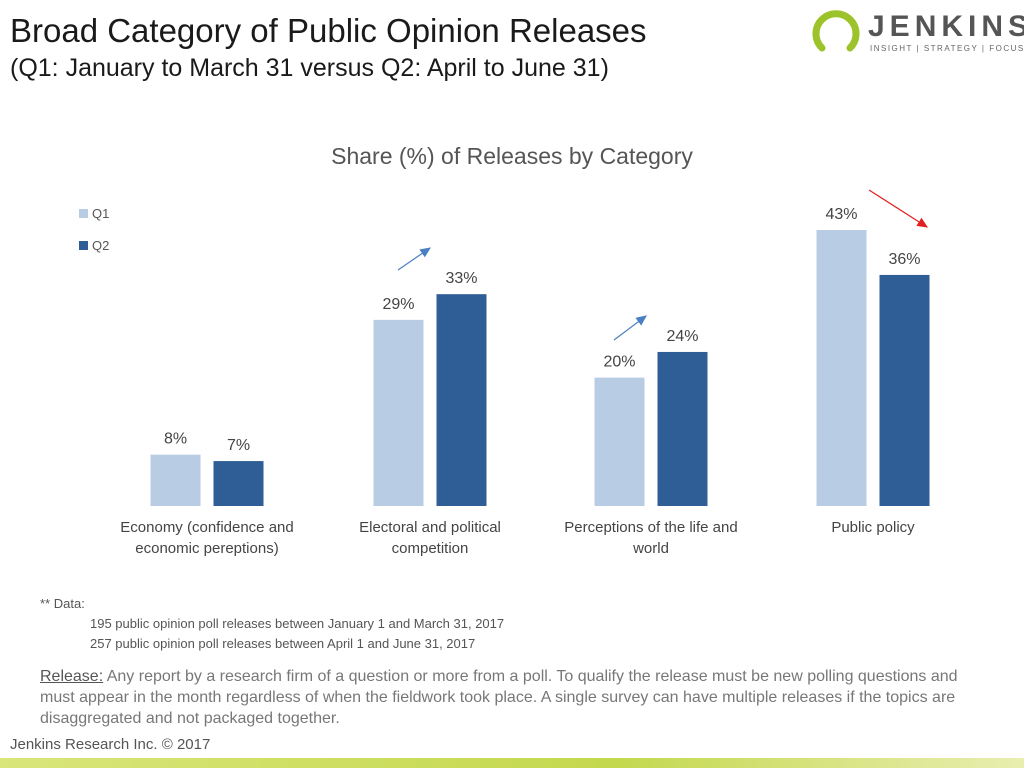 This screenshot has width=1024, height=768. Describe the element at coordinates (398, 304) in the screenshot. I see `data-label-q1-1: 29%` at that location.